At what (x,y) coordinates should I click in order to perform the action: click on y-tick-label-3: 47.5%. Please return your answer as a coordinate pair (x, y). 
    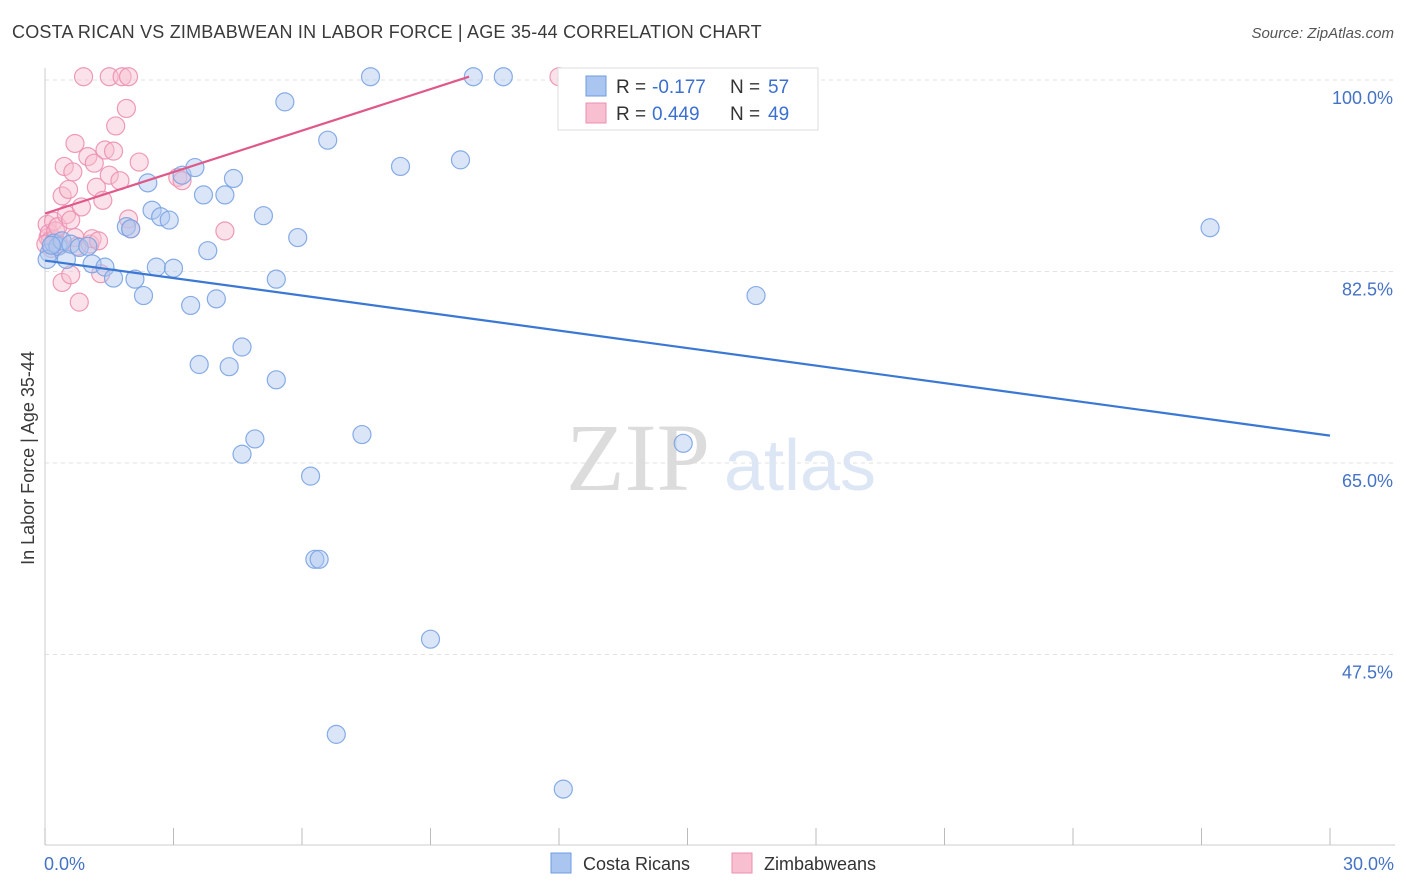
    Looking at the image, I should click on (1367, 673).